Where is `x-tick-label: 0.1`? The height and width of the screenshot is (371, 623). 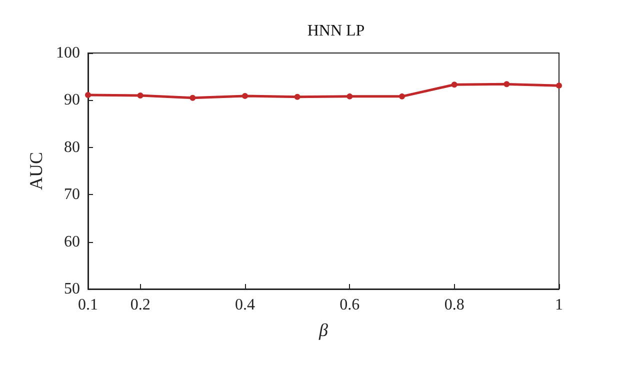 x-tick-label: 0.1 is located at coordinates (88, 305).